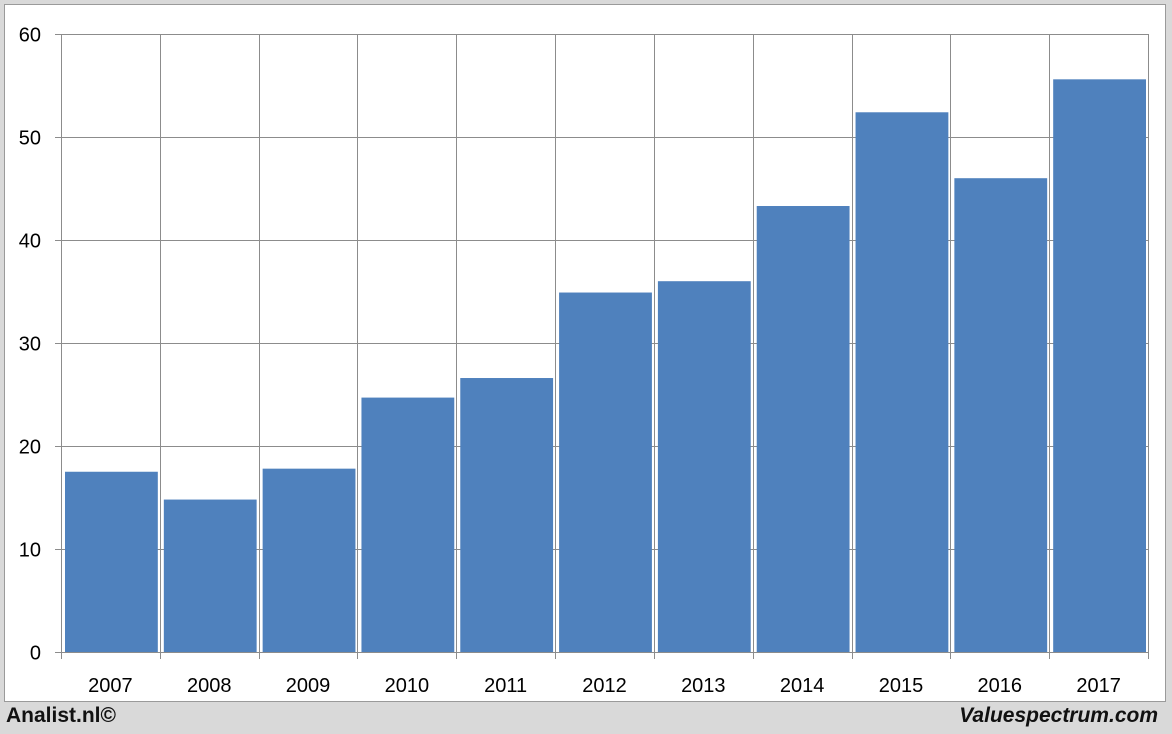  I want to click on x-tick-label: 2007, so click(110, 686).